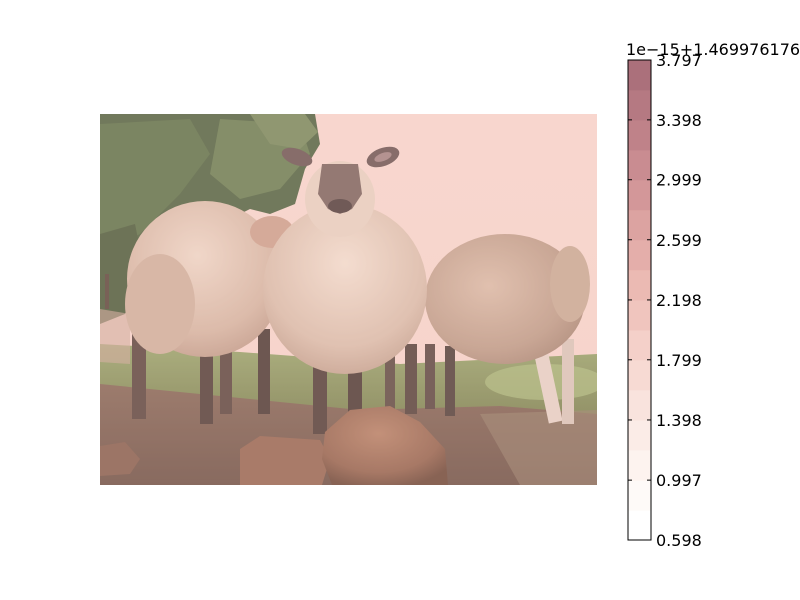 The height and width of the screenshot is (600, 800). What do you see at coordinates (679, 180) in the screenshot?
I see `colorbar-tick-label: 2.999` at bounding box center [679, 180].